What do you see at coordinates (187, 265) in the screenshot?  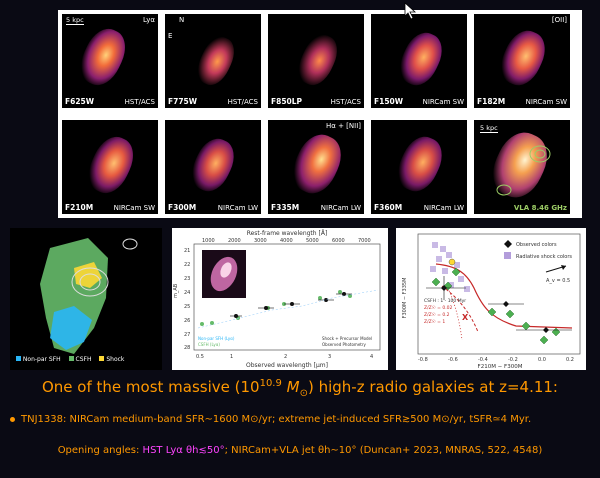 I see `y-tick: 22` at bounding box center [187, 265].